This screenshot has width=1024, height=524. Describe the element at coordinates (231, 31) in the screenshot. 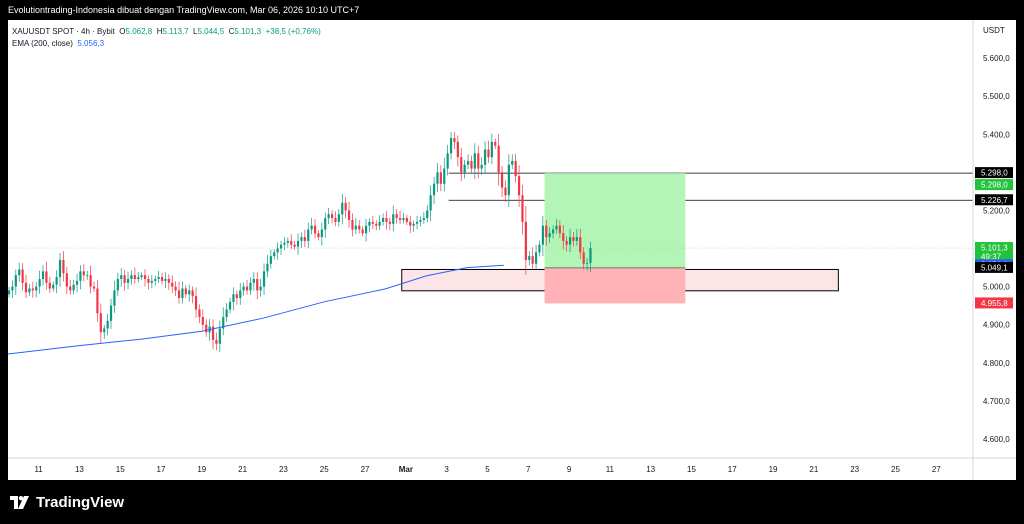

I see `close-label: C` at that location.